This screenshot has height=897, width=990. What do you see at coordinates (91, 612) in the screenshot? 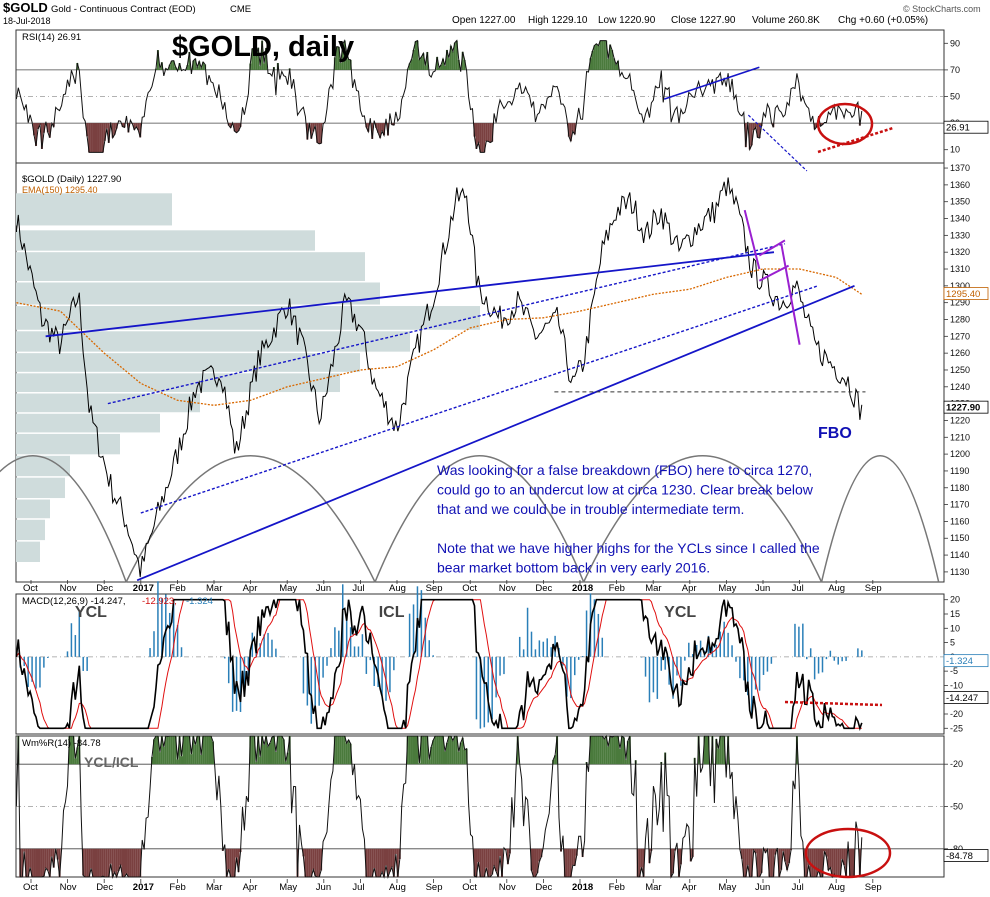
I see `cycle-label: YCL` at bounding box center [91, 612].